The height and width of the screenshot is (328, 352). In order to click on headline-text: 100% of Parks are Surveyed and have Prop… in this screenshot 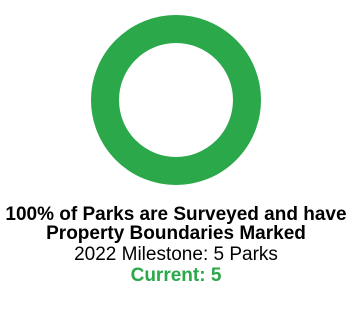, I will do `click(176, 224)`.